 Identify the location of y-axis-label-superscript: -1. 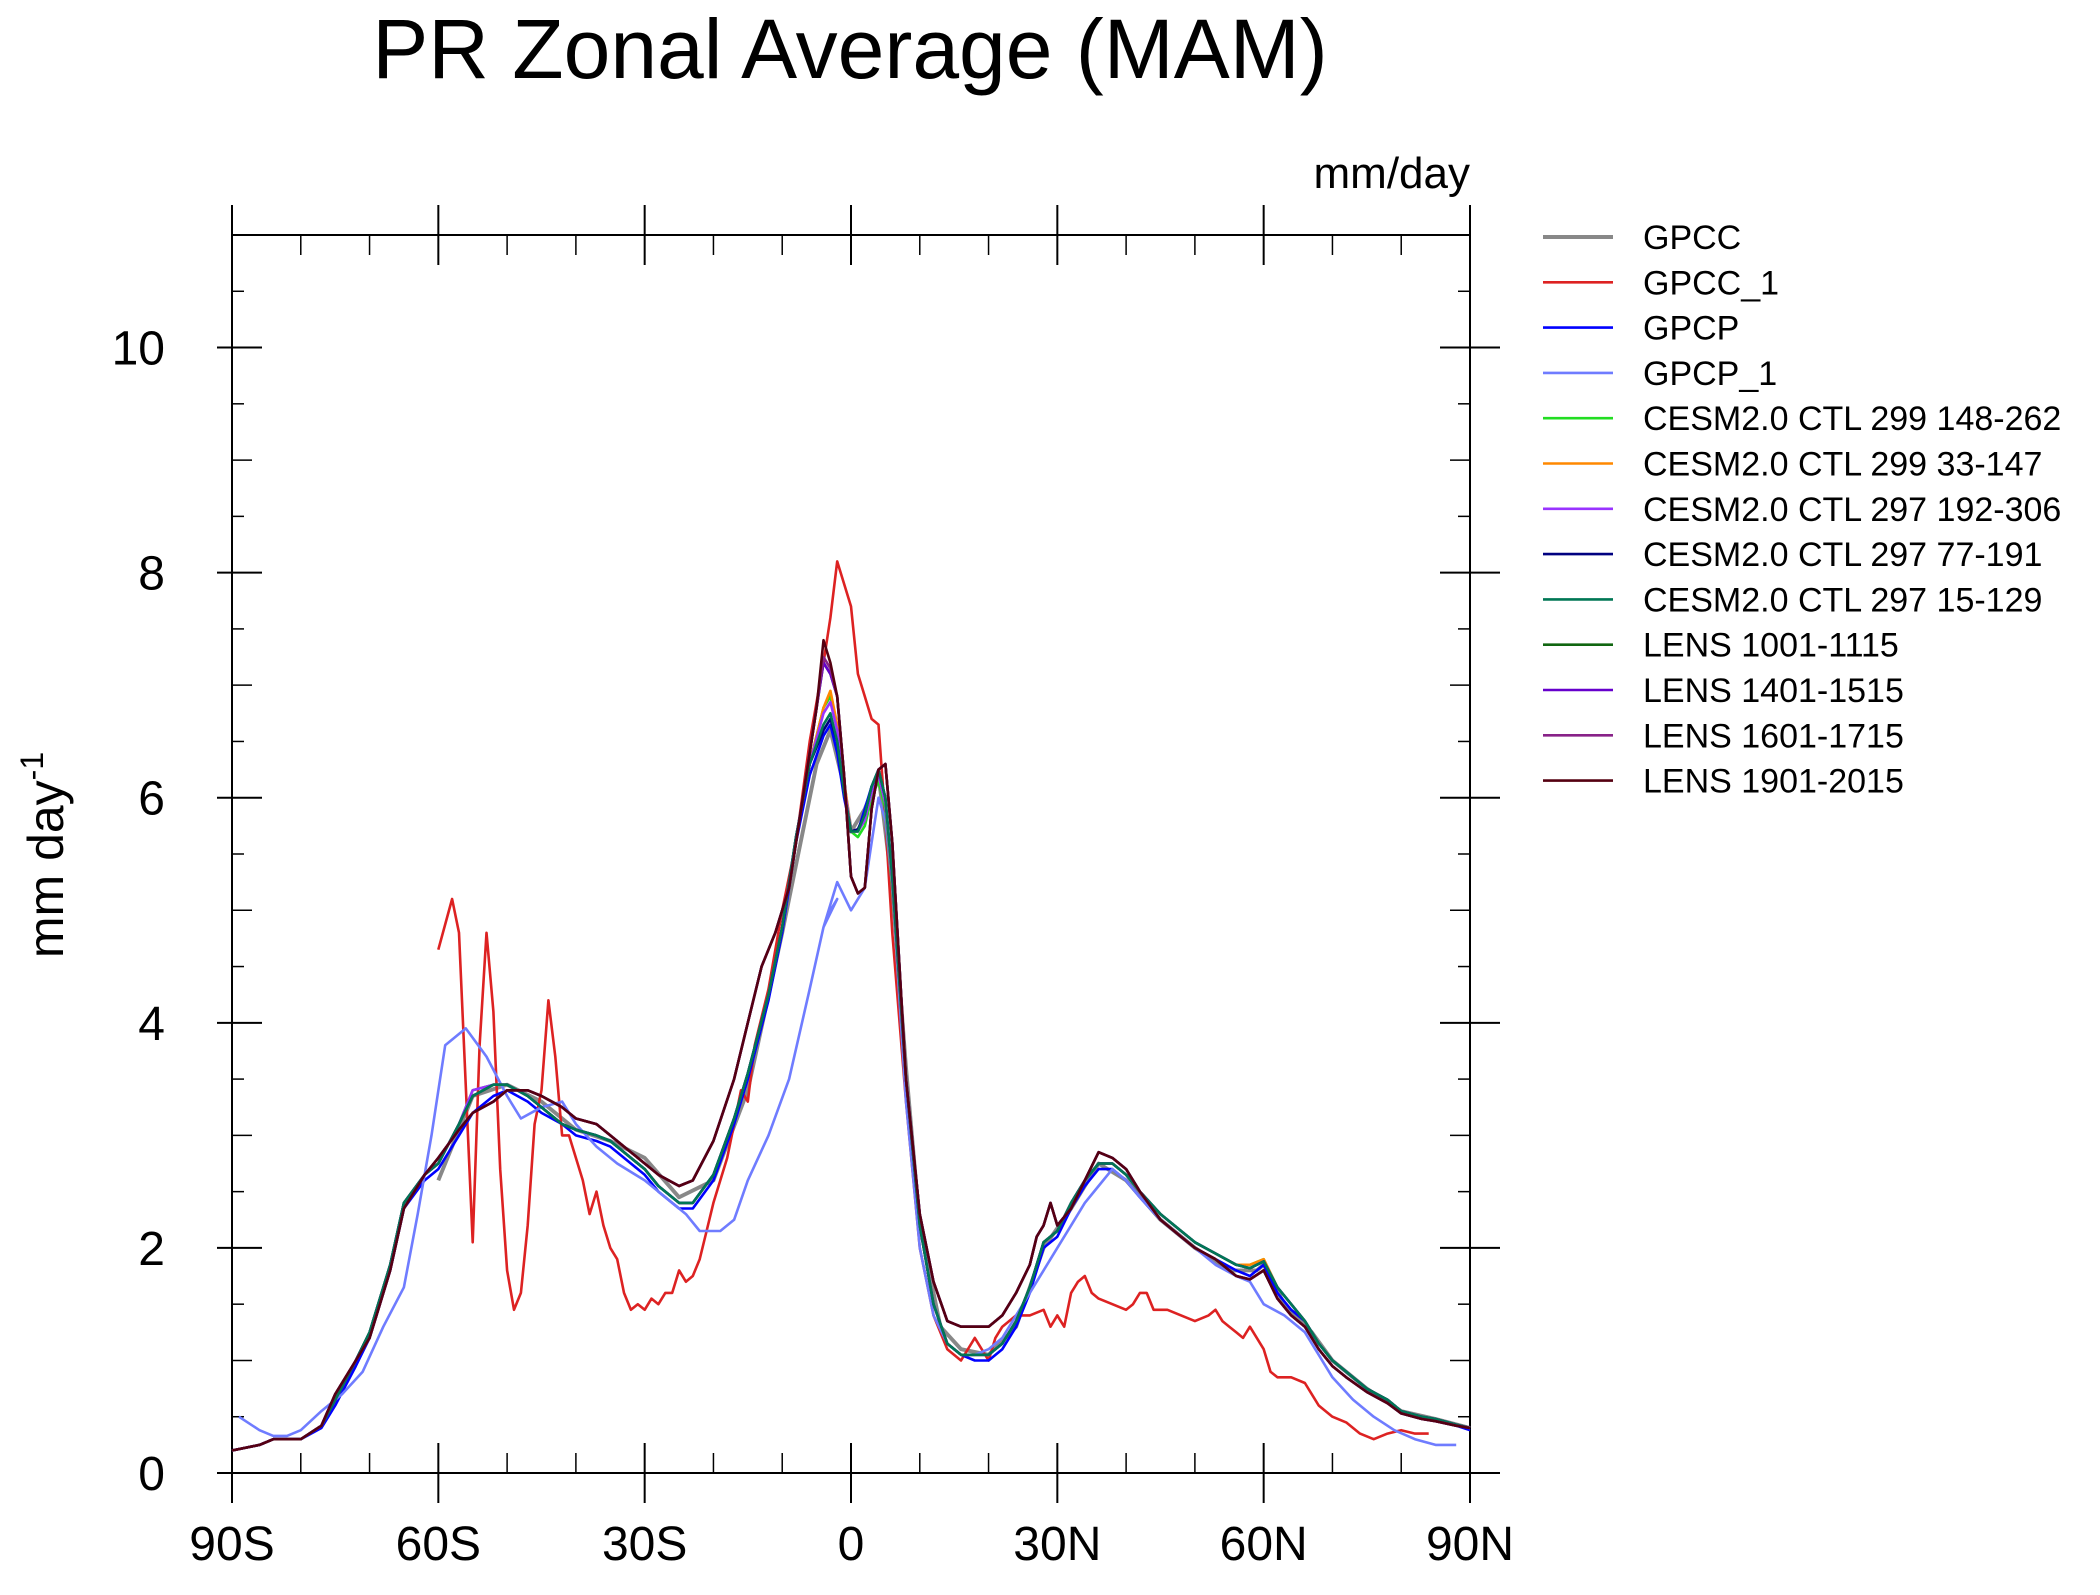
(32, 766).